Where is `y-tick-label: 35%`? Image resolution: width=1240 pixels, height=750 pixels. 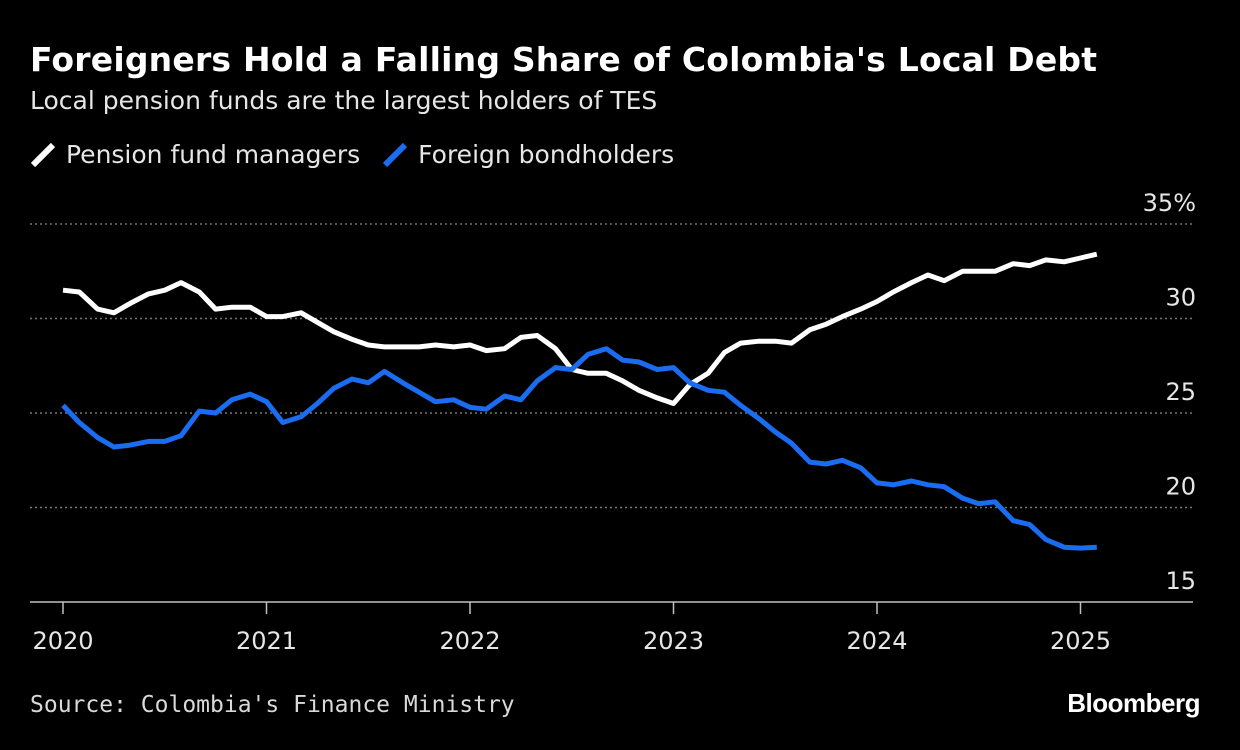
y-tick-label: 35% is located at coordinates (1169, 203).